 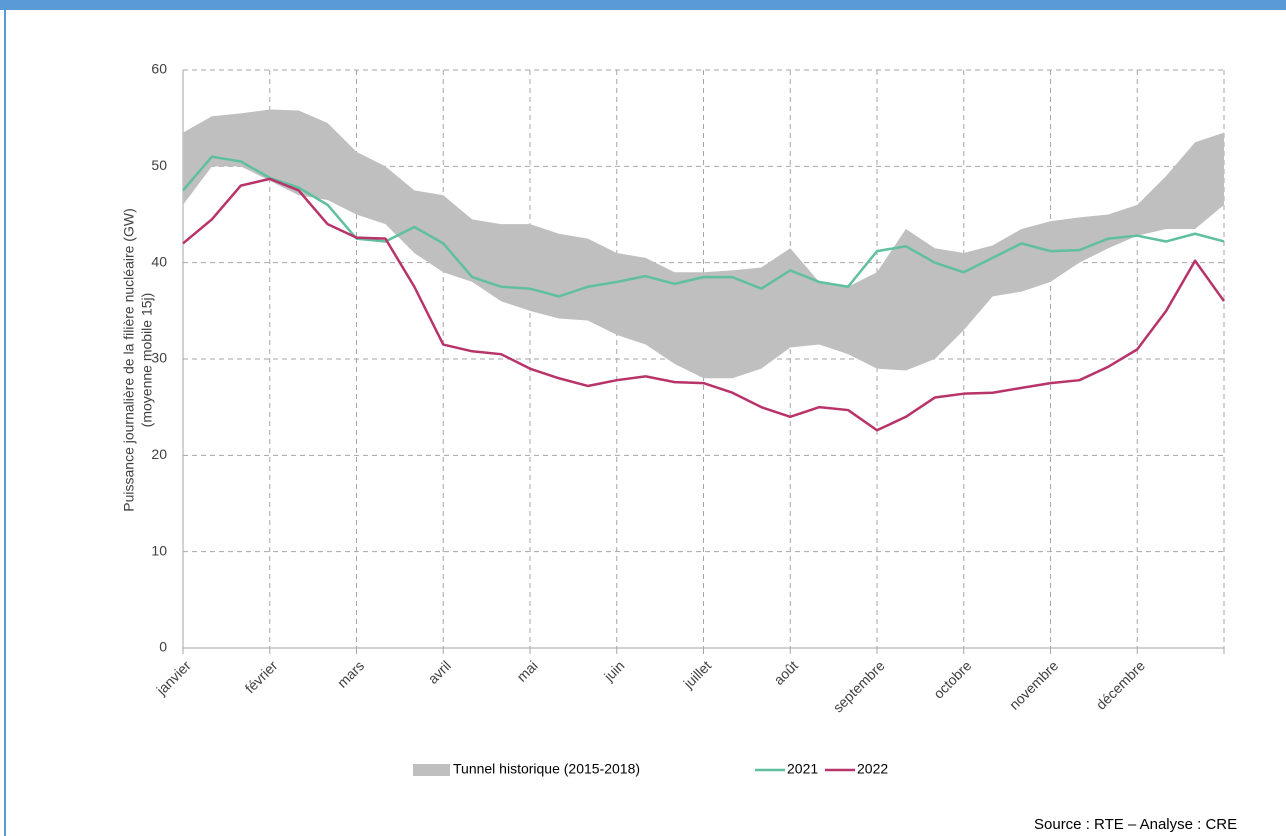 What do you see at coordinates (1033, 684) in the screenshot?
I see `x-tick-label: novembre` at bounding box center [1033, 684].